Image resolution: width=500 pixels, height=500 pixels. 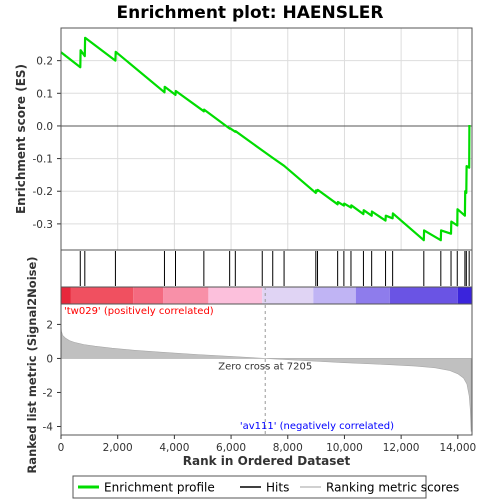 I want to click on metric-y-axis-label: Ranked list metric (Signal2Noise), so click(x=32, y=364).